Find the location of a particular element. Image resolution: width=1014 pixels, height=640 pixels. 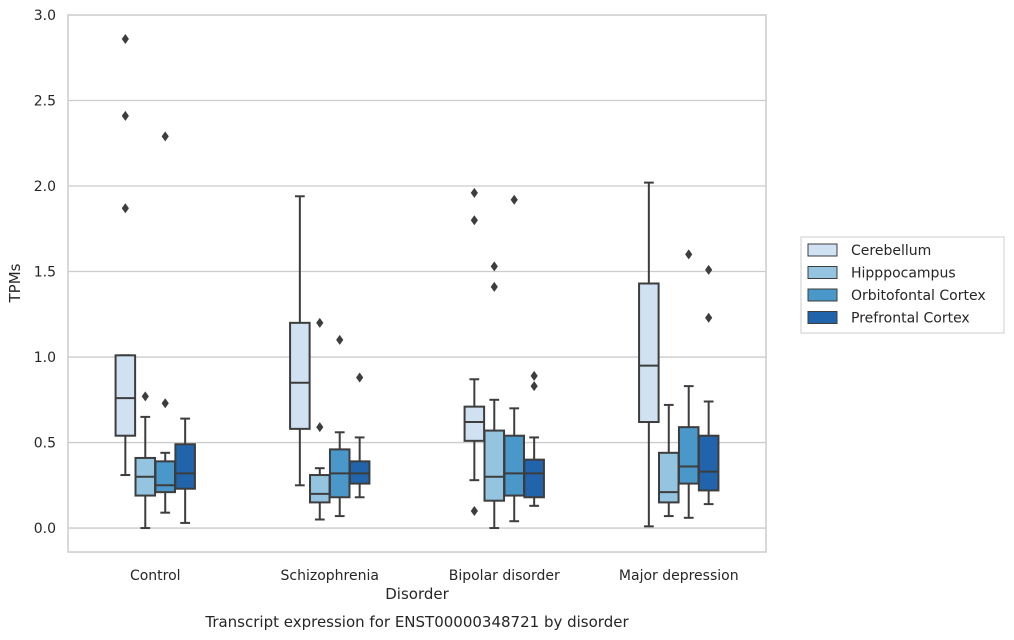

legend-label: Orbitofontal Cortex is located at coordinates (918, 296).